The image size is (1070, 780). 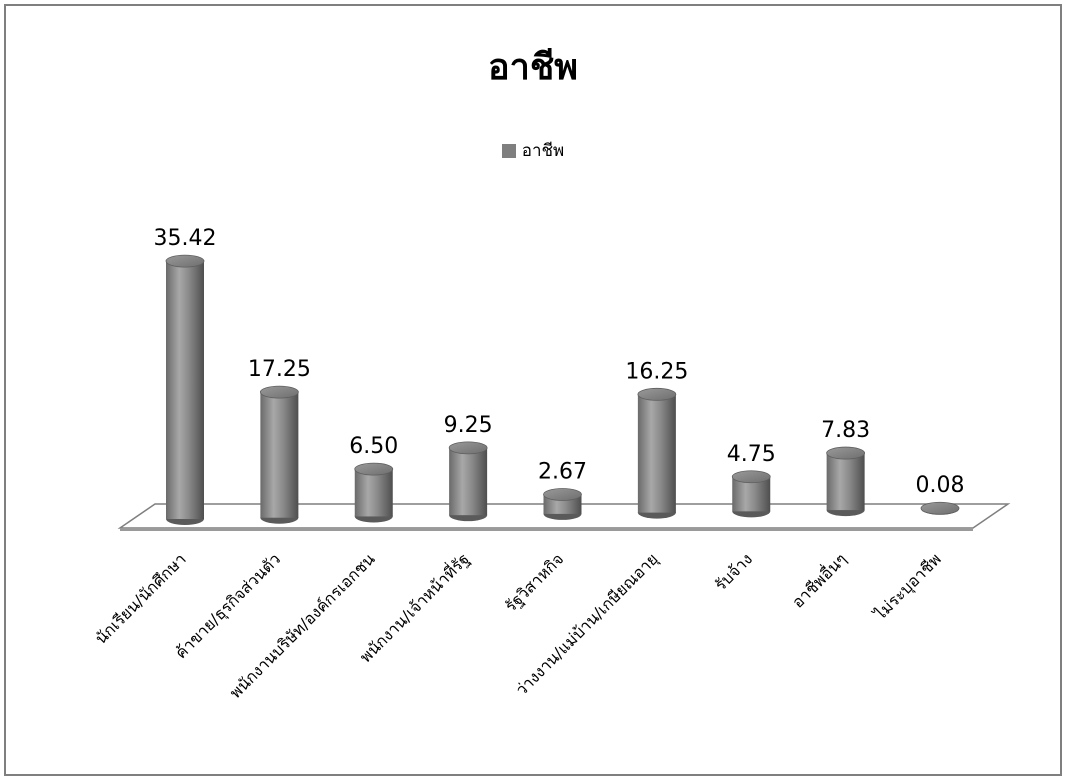 What do you see at coordinates (140, 598) in the screenshot?
I see `category-label: นักเรียน/นักศึกษา` at bounding box center [140, 598].